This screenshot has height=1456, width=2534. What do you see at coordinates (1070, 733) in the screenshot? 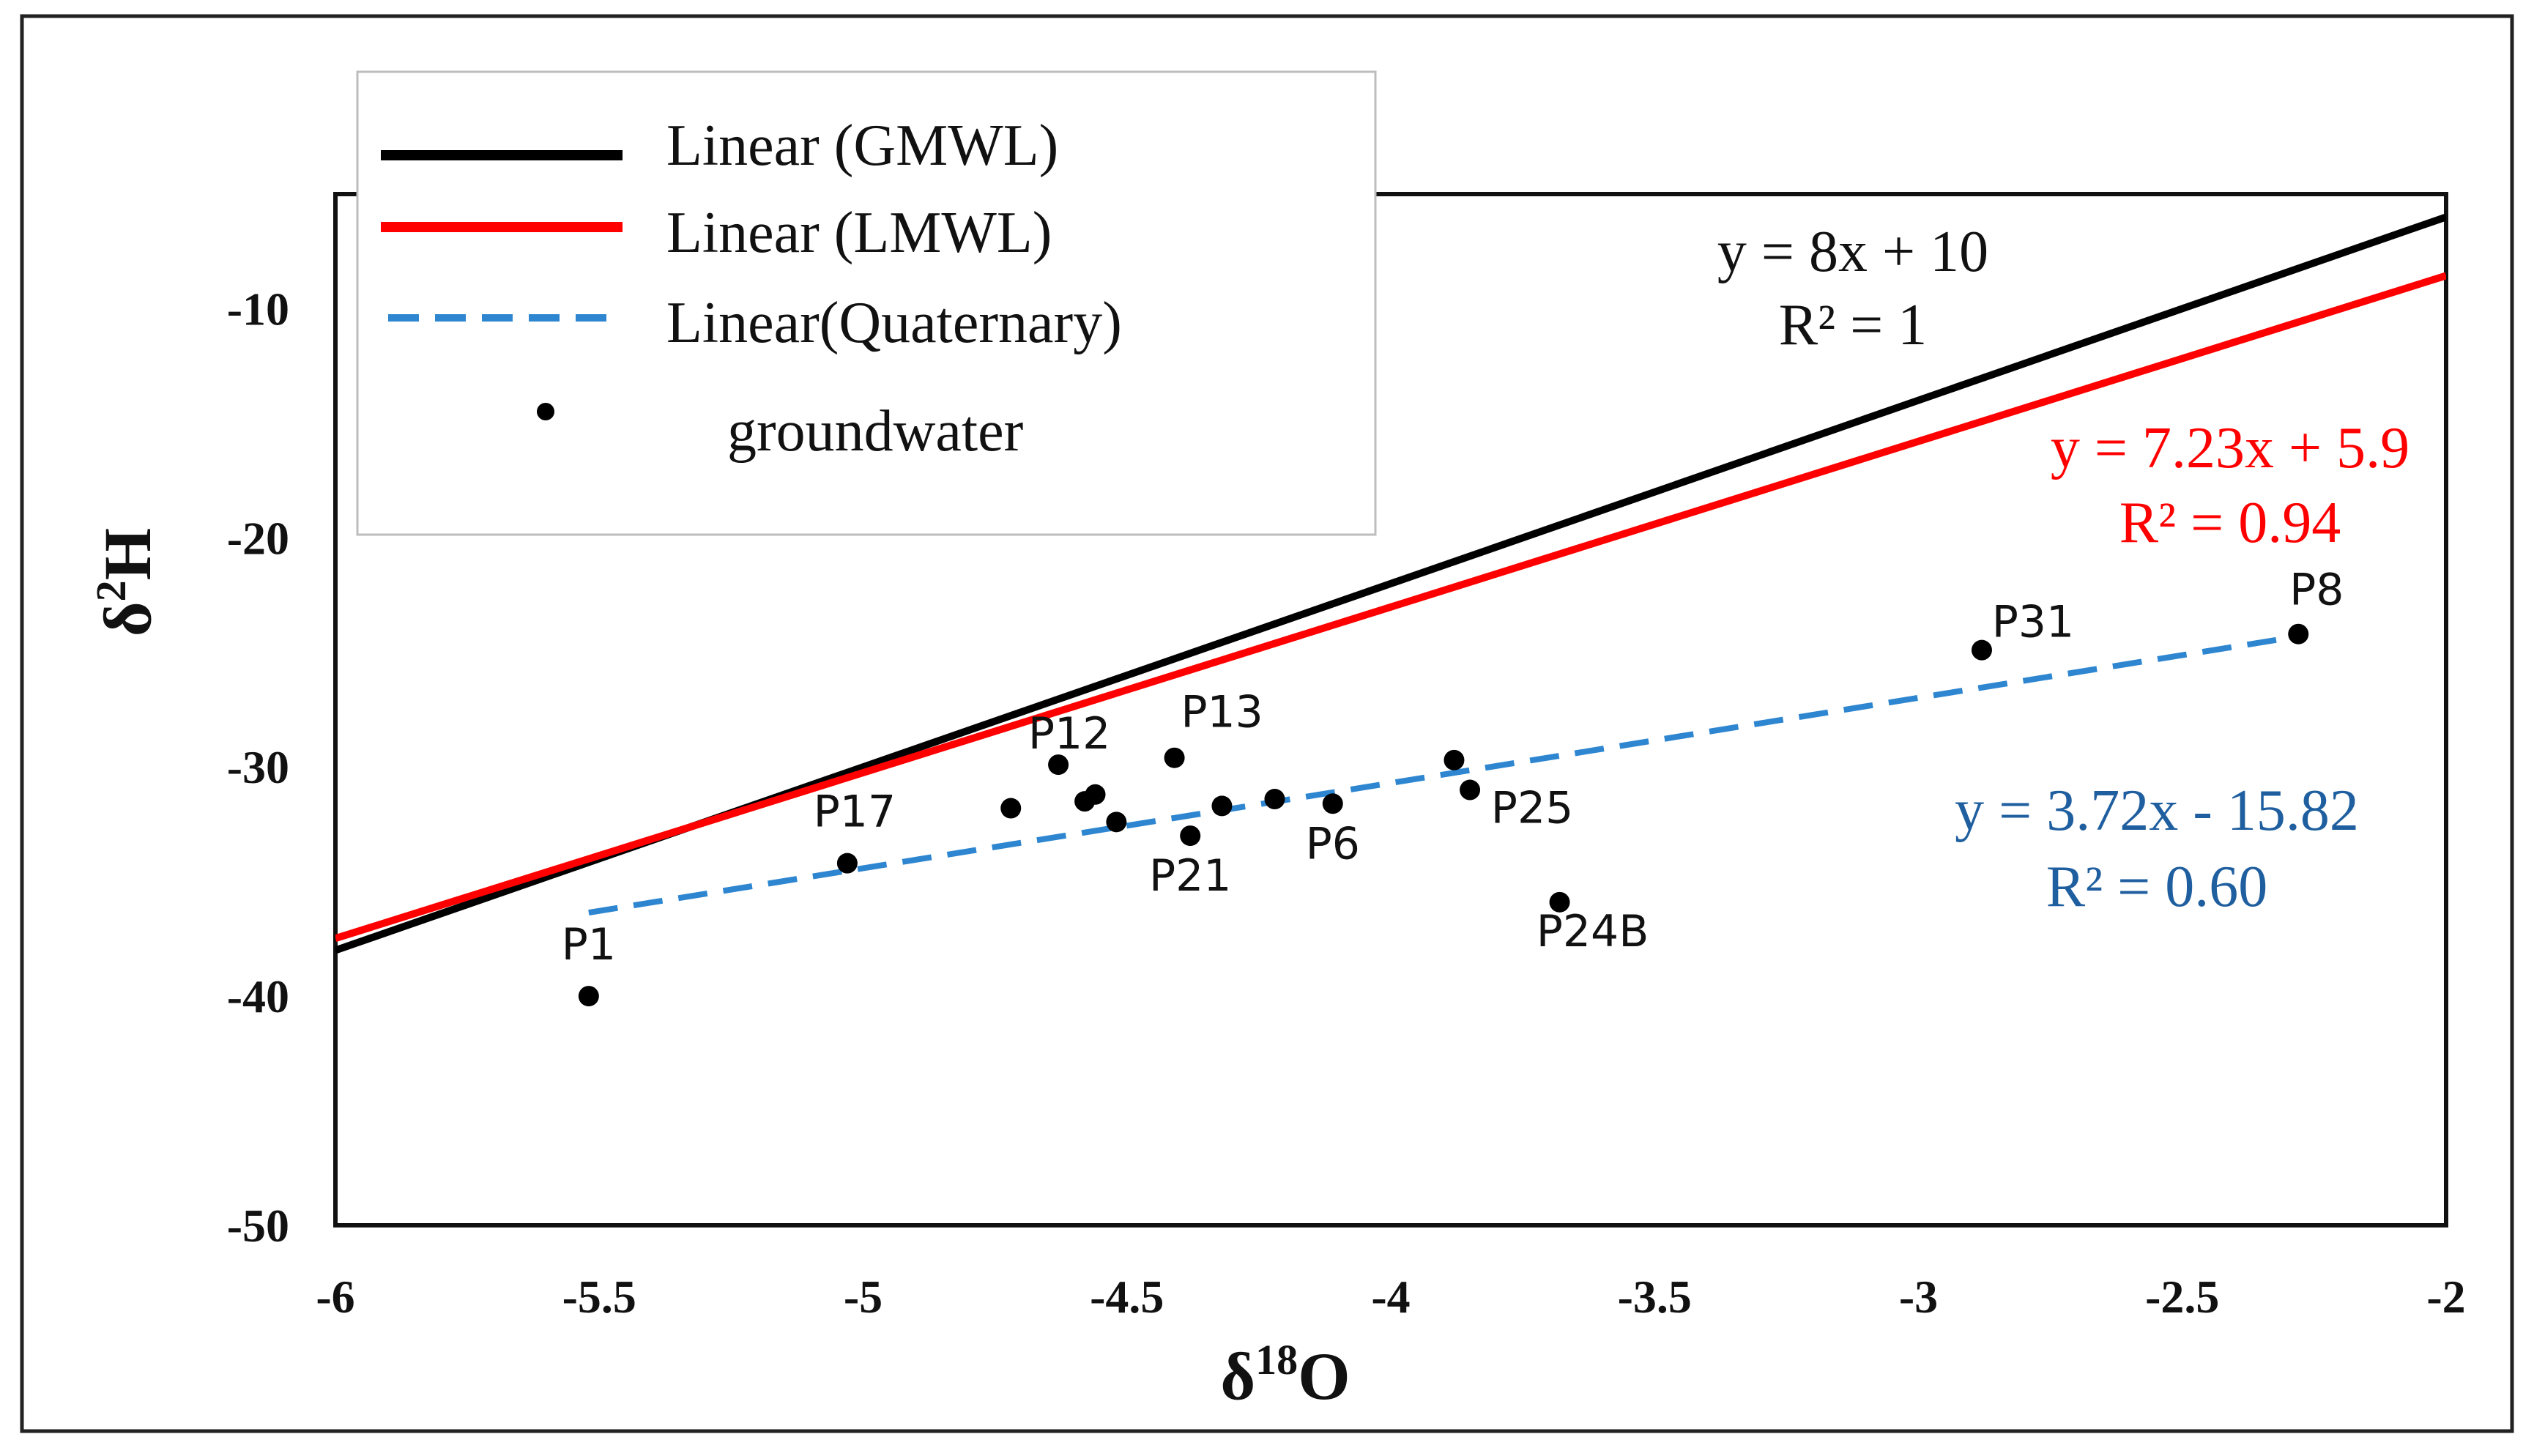
I see `point-label: P12` at bounding box center [1070, 733].